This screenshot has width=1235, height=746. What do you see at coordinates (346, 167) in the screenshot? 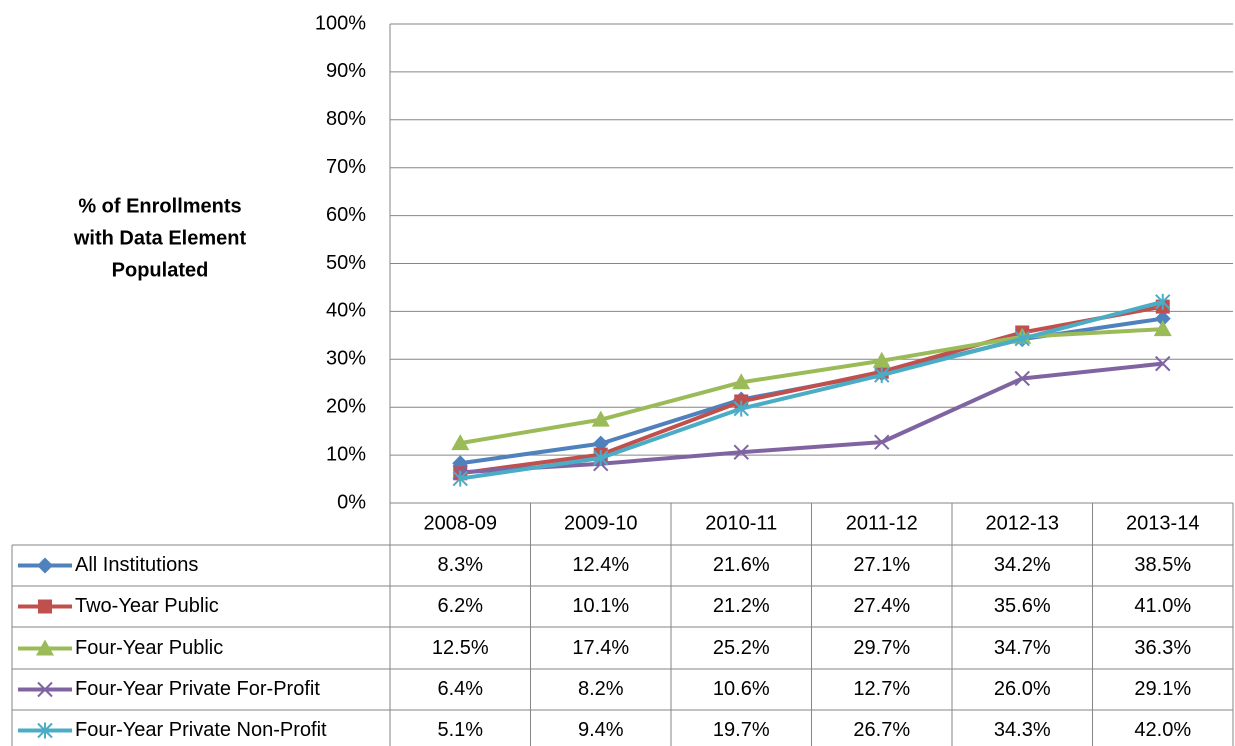
I see `y-tick-label: 70%` at bounding box center [346, 167].